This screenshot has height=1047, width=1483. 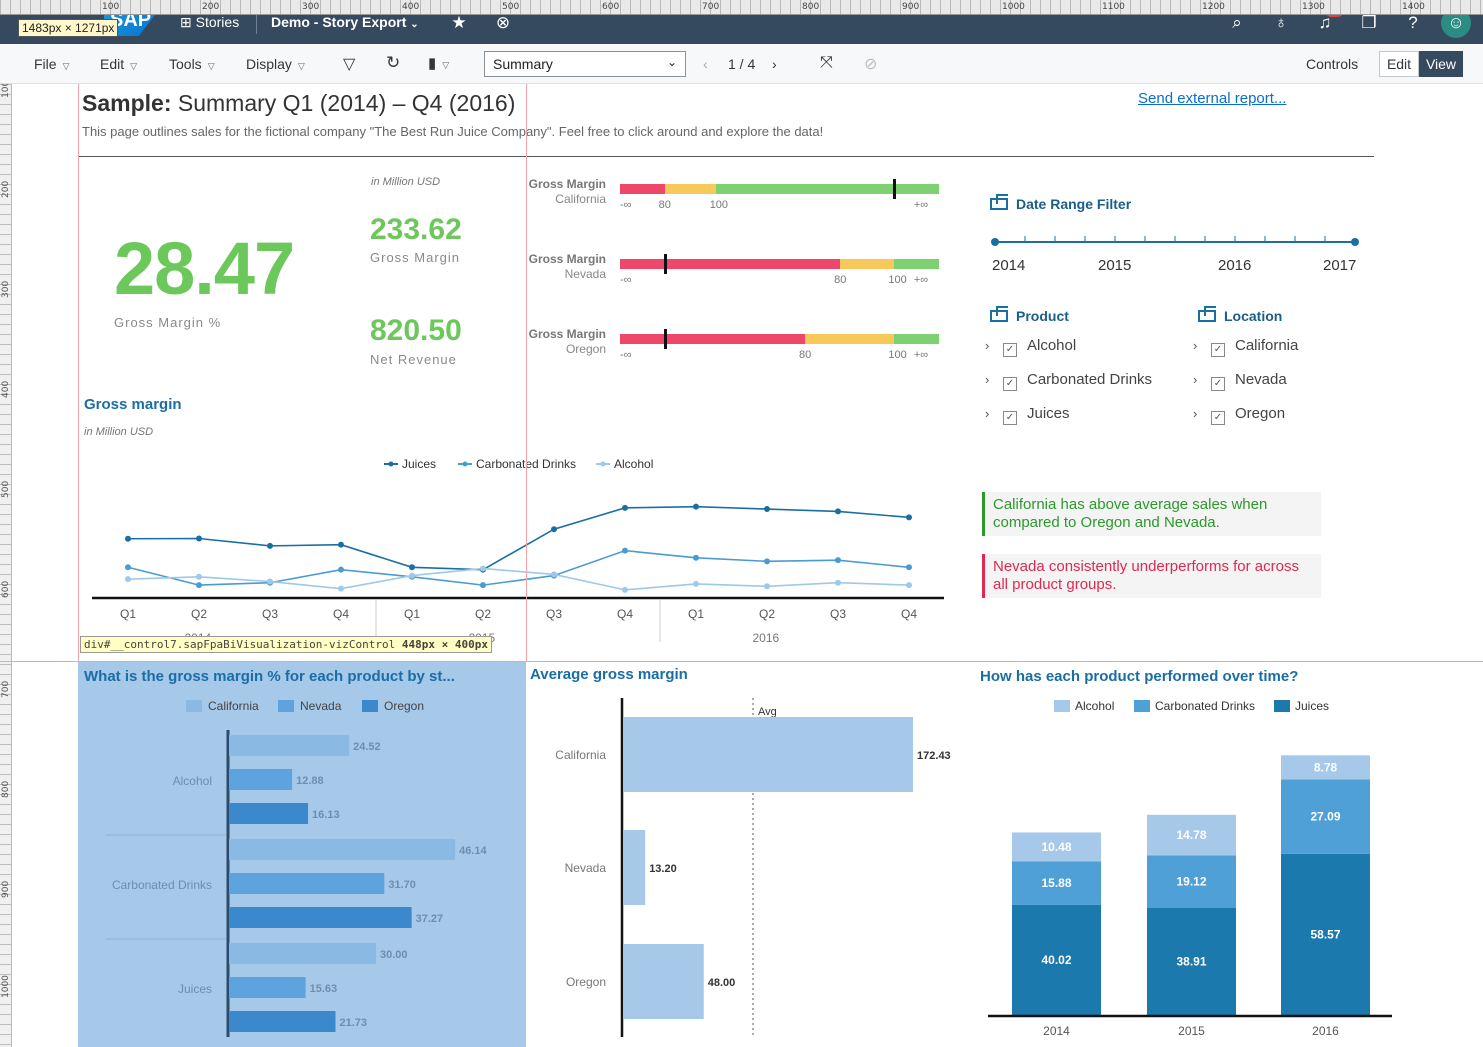 I want to click on kpi-gross-margin-percent: 28.47, so click(x=204, y=268).